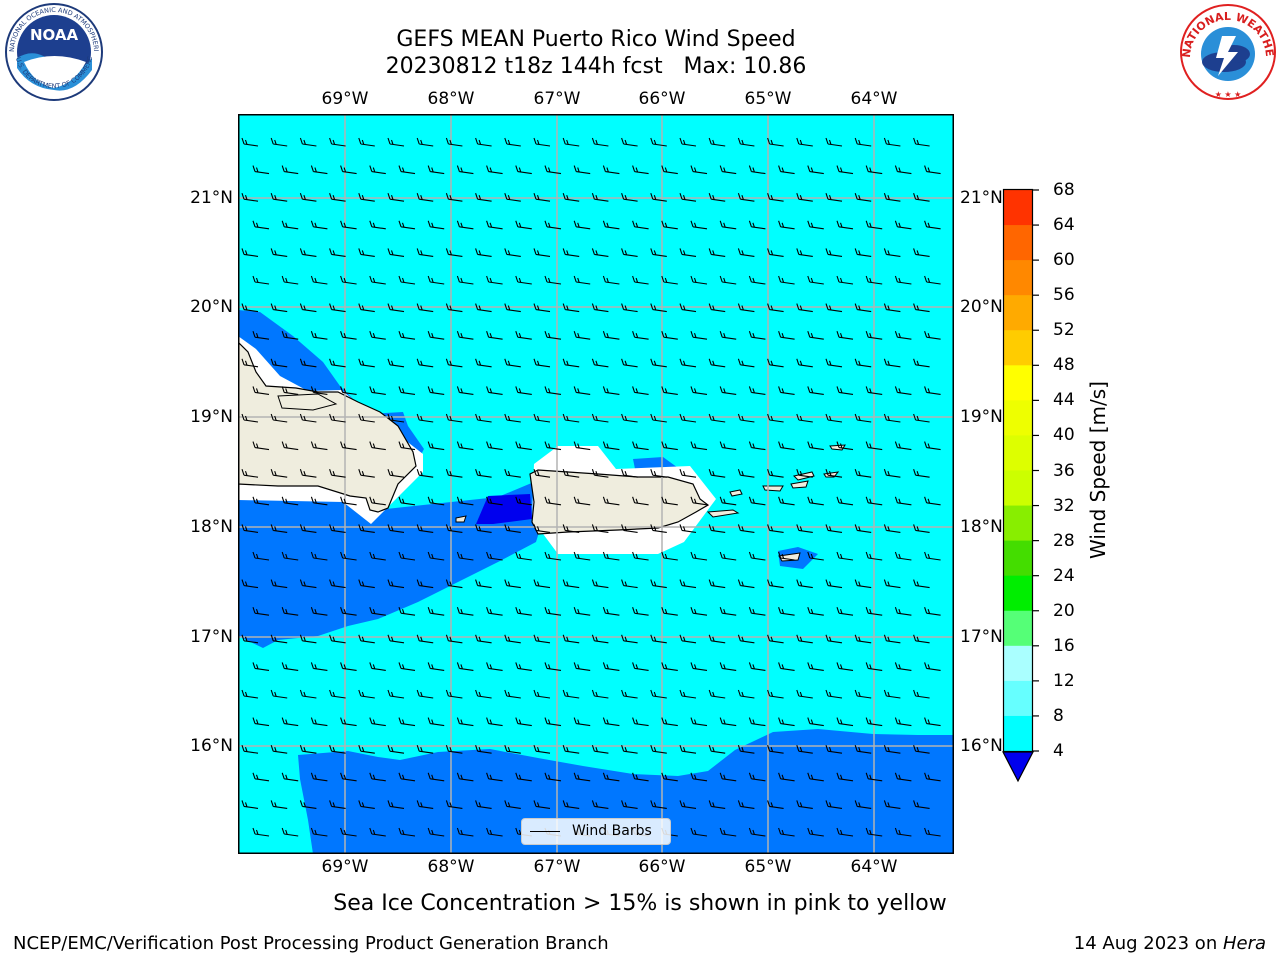 The image size is (1280, 960). I want to click on land-island-small, so click(307, 402).